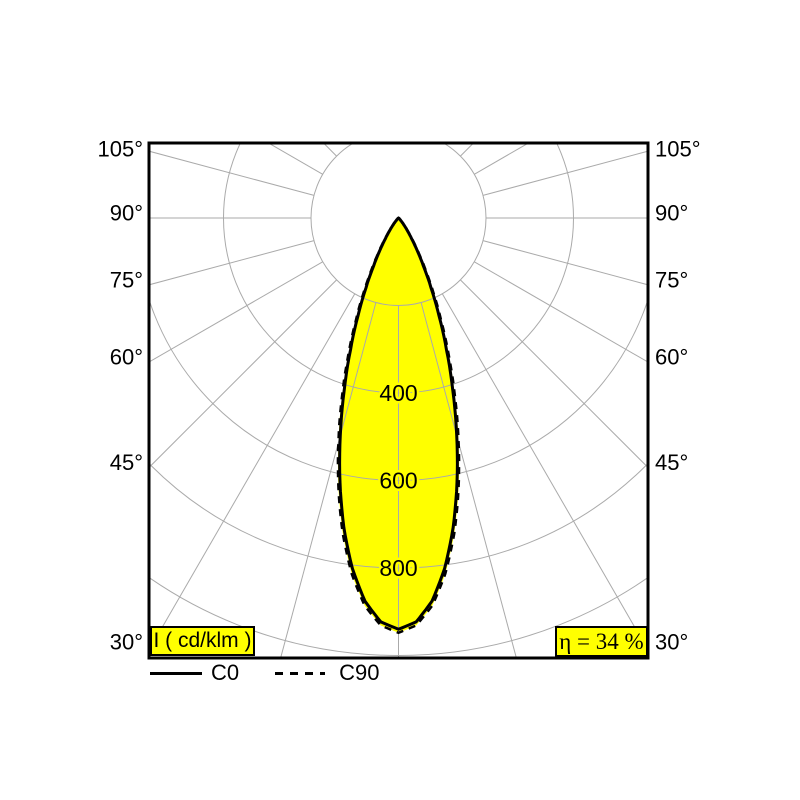 The width and height of the screenshot is (800, 800). What do you see at coordinates (466, 150) in the screenshot?
I see `grid-ray-r135` at bounding box center [466, 150].